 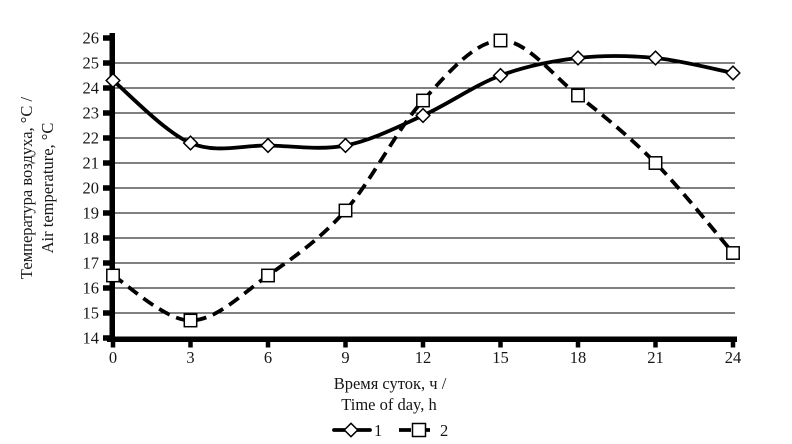 I want to click on y-tick-label: 18, so click(x=91, y=238).